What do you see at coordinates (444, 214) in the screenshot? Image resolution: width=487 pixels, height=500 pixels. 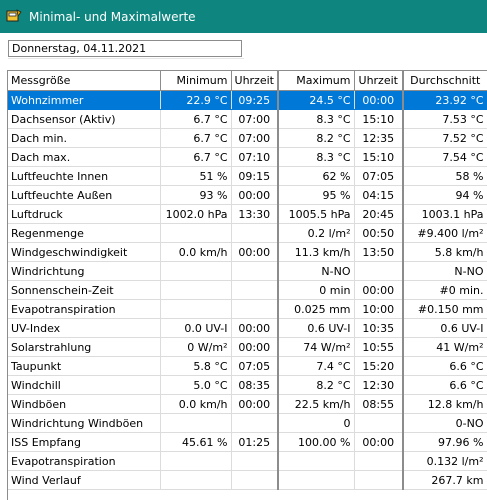 I see `cell-durchschnitt: 1003.1 hPa` at bounding box center [444, 214].